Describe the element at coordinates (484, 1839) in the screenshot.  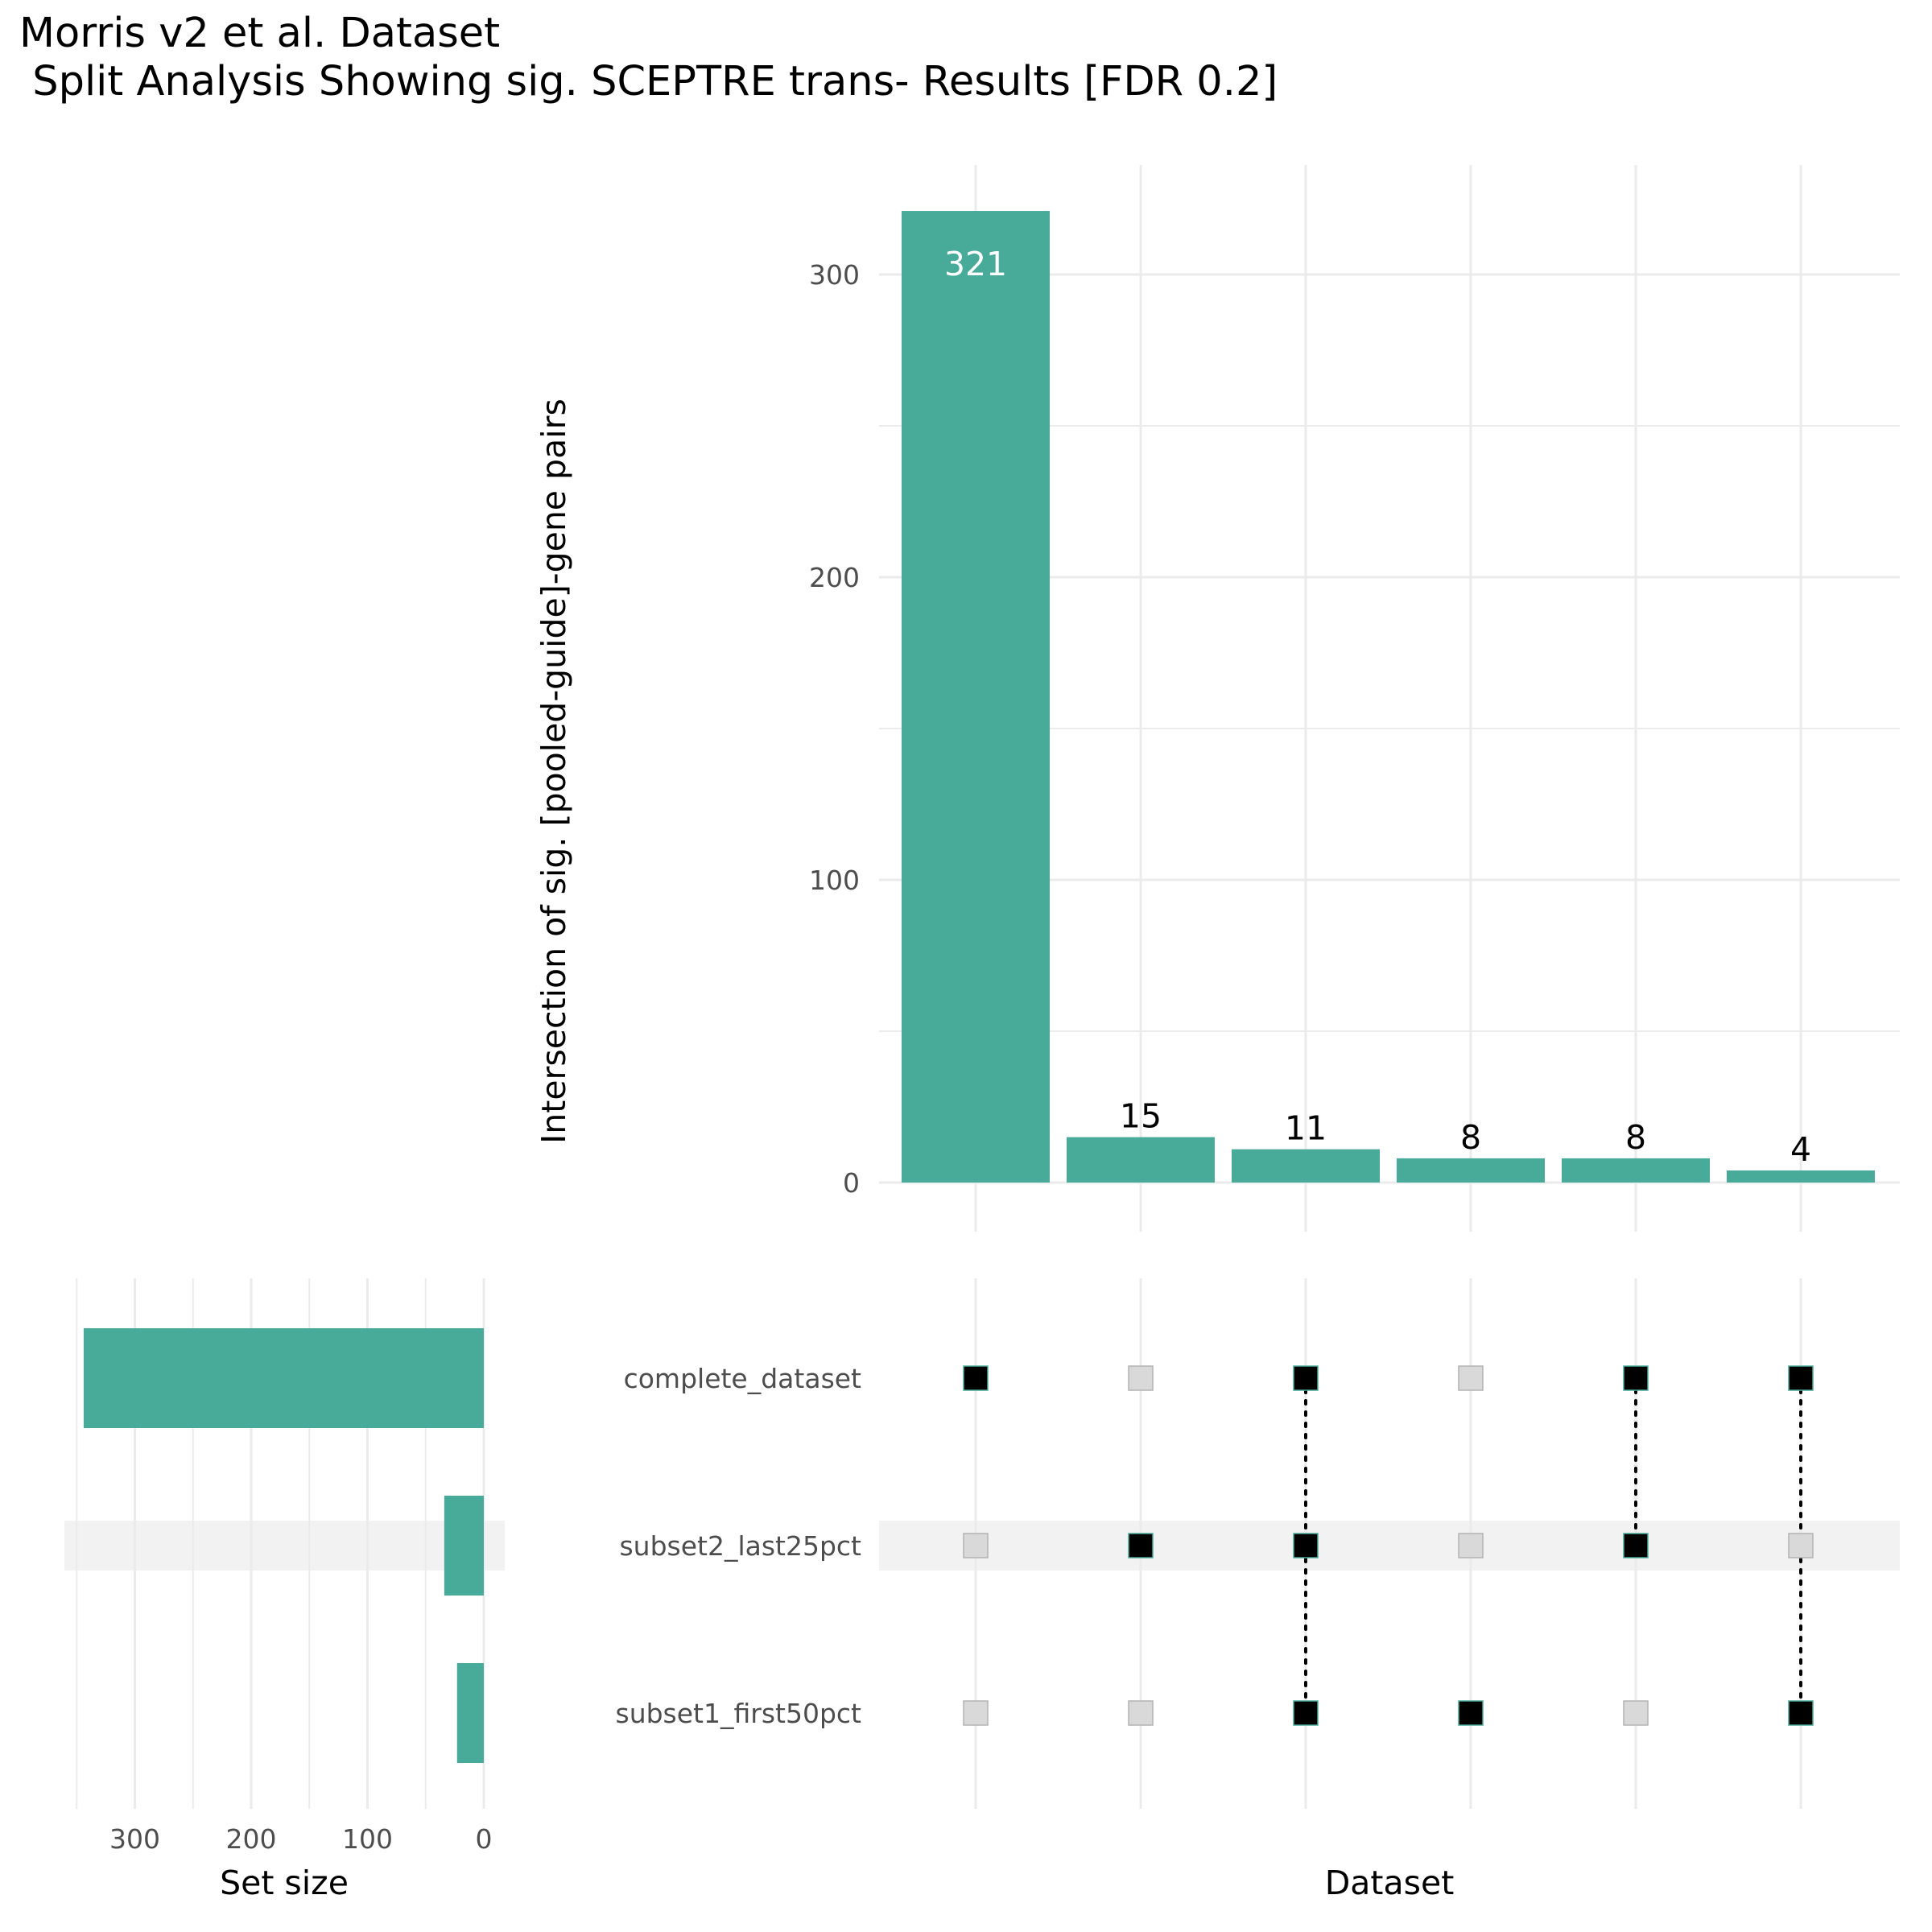
I see `set-x-tick-label: 0` at that location.